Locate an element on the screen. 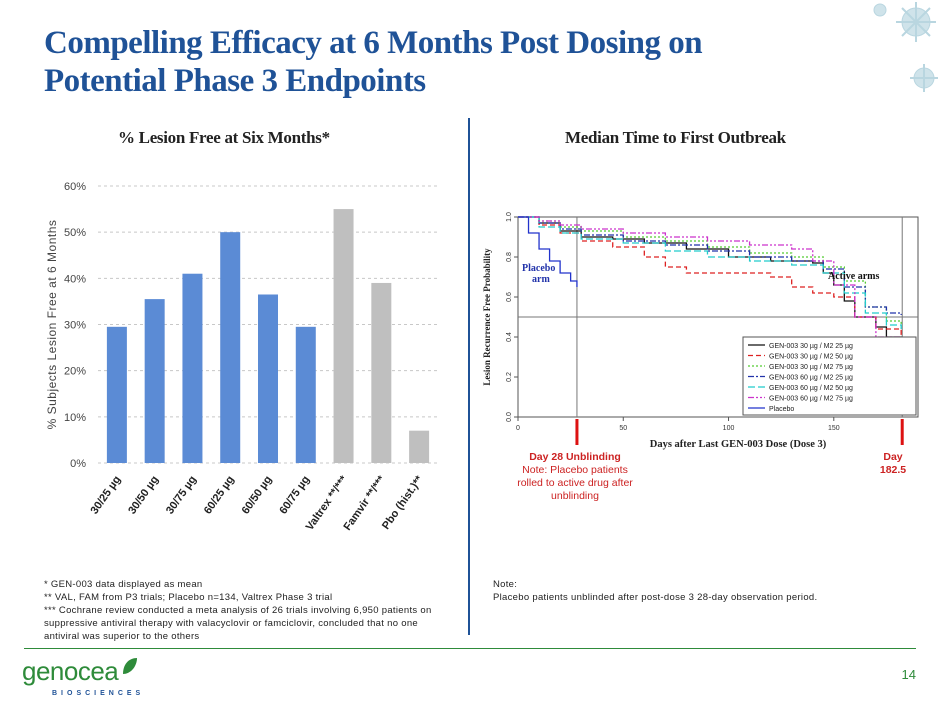 This screenshot has width=940, height=705. company-logo: genocea BIOSCIENCES is located at coordinates (81, 676).